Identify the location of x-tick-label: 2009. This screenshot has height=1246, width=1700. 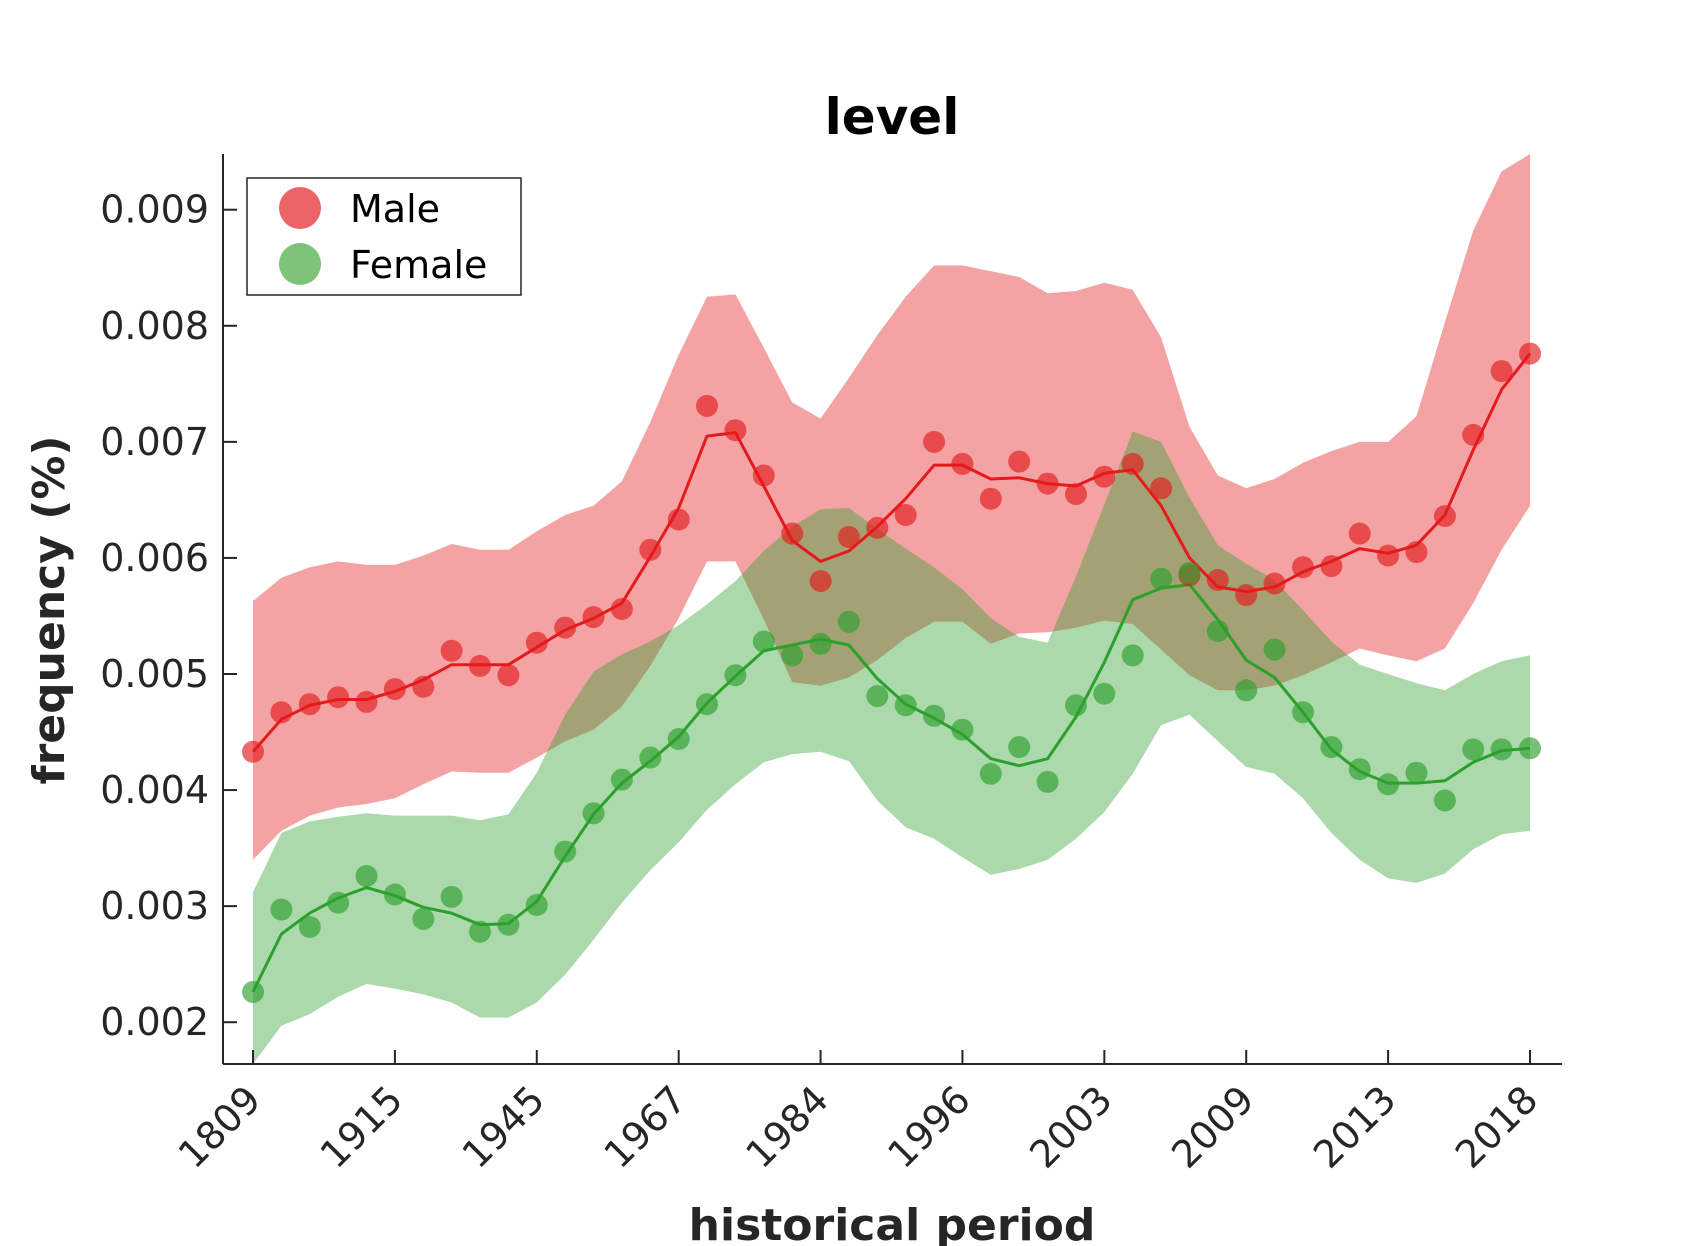
(1213, 1127).